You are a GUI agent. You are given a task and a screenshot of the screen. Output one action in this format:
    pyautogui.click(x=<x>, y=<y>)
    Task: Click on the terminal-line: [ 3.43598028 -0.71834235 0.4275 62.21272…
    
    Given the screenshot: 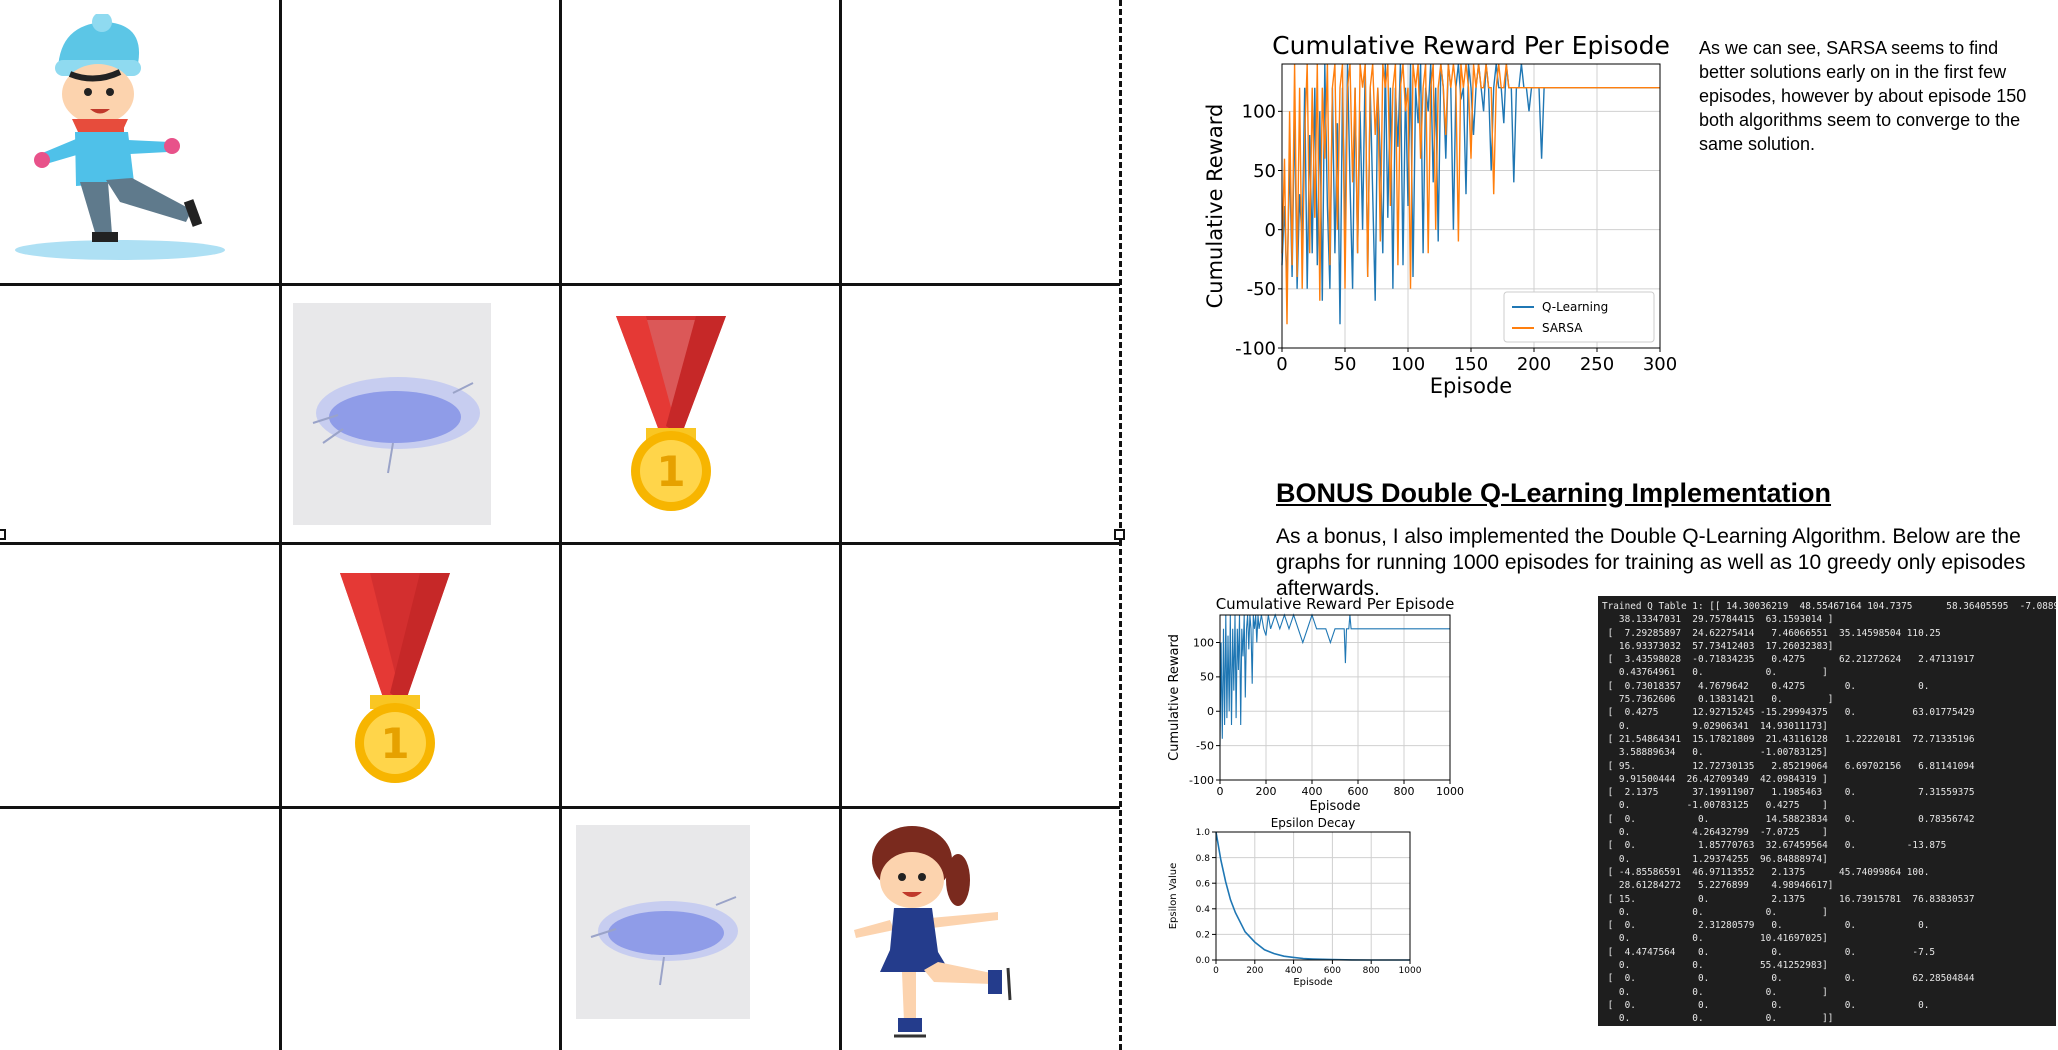 What is the action you would take?
    pyautogui.click(x=1788, y=660)
    